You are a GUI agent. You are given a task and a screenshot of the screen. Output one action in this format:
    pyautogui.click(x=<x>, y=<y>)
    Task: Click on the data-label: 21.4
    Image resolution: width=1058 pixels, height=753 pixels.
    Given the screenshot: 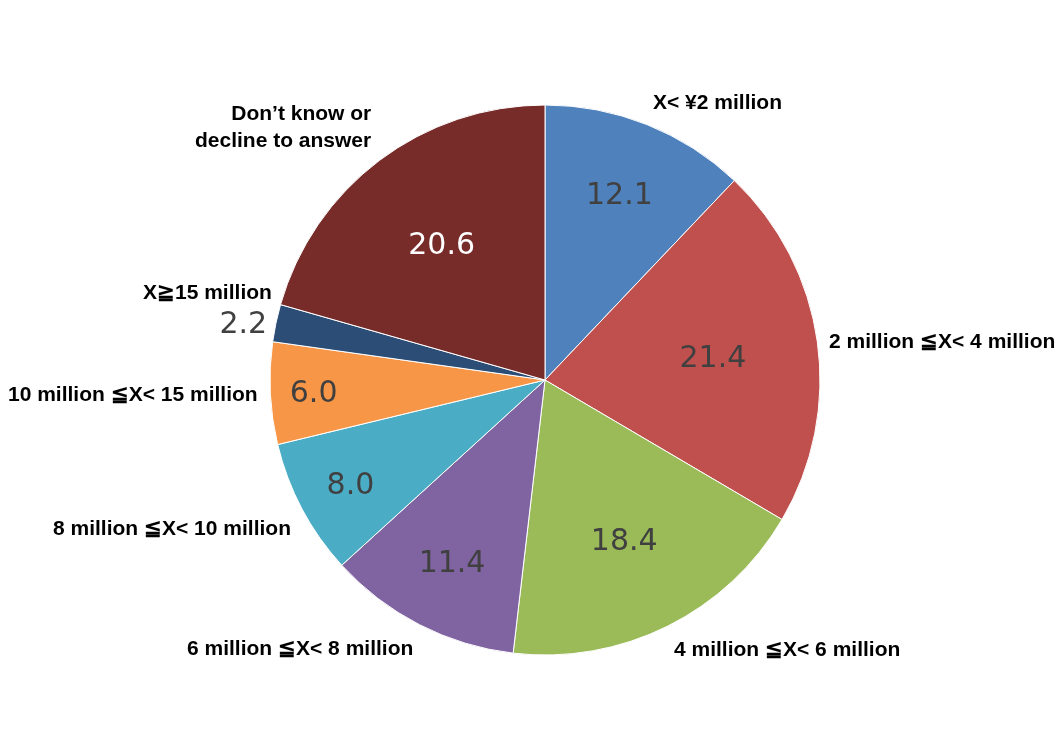 What is the action you would take?
    pyautogui.click(x=713, y=356)
    